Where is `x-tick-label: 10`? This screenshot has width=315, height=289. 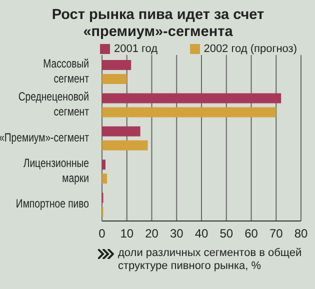
x-tick-label: 10 is located at coordinates (127, 233).